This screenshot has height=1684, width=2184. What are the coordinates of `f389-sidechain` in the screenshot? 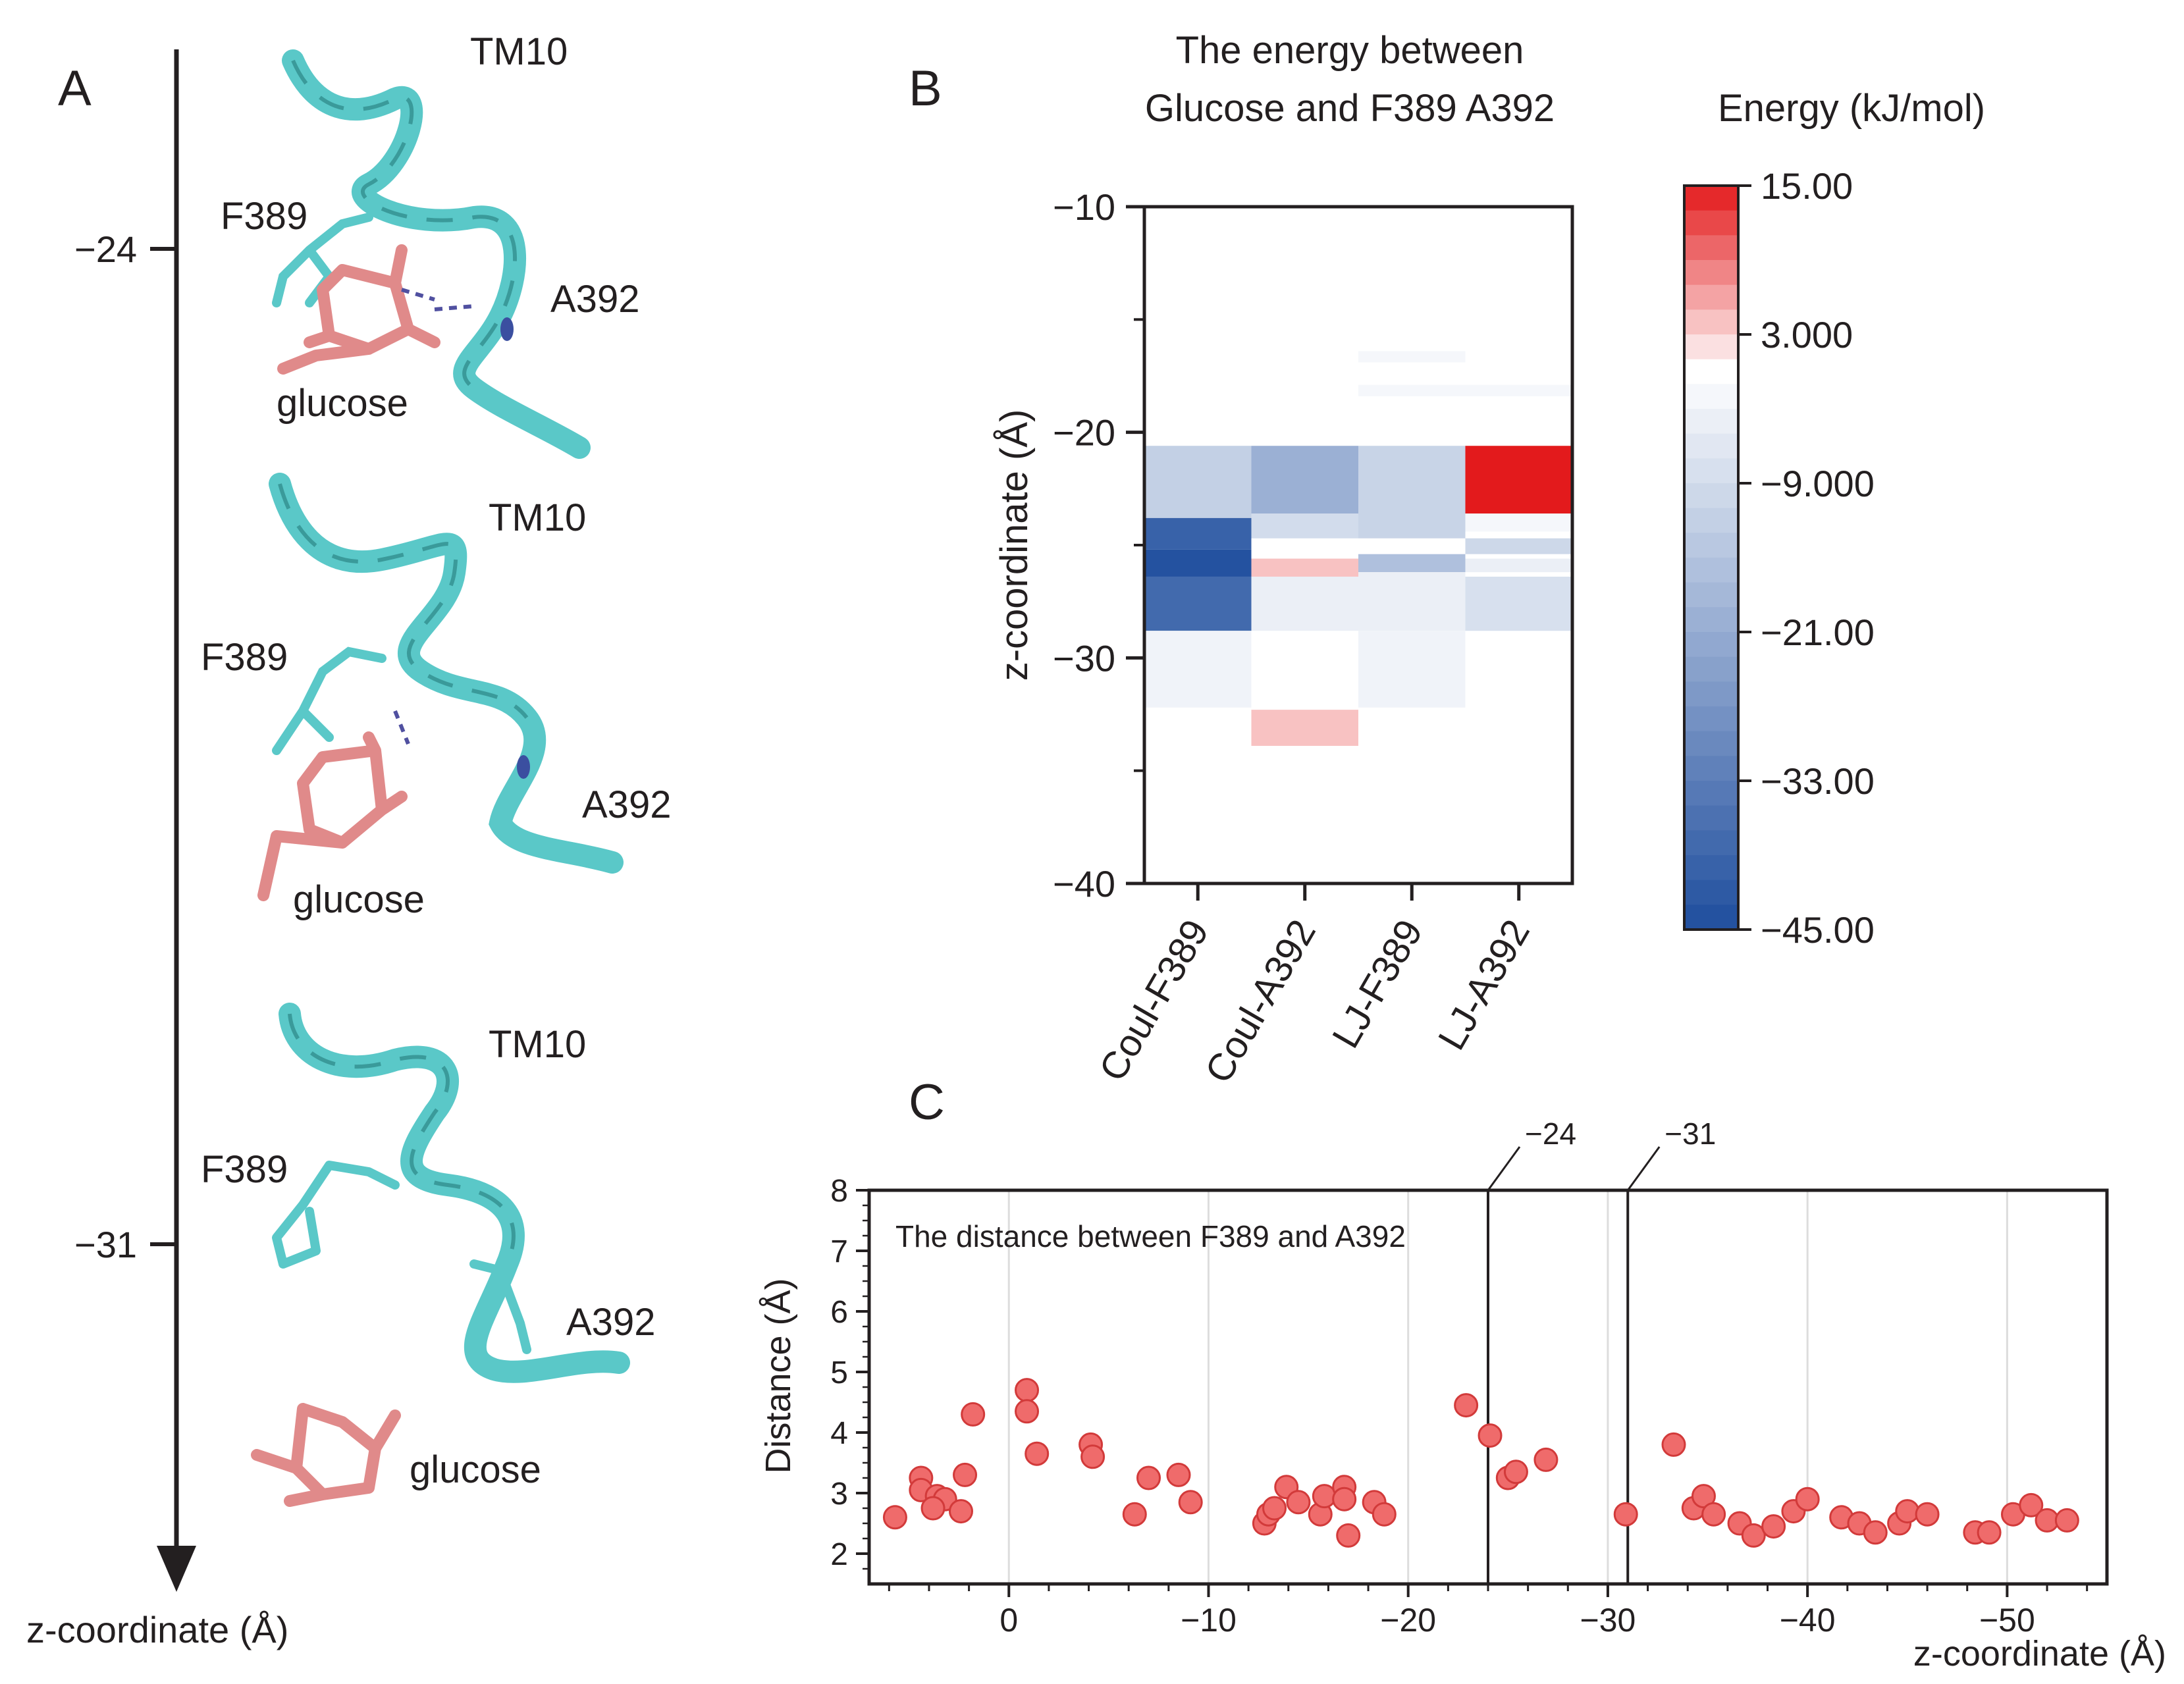 It's located at (336, 1215).